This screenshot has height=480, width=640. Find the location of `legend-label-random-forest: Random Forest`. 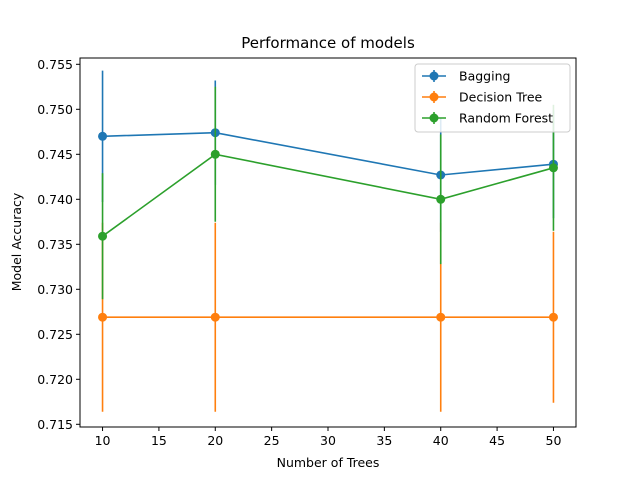

legend-label-random-forest: Random Forest is located at coordinates (506, 118).